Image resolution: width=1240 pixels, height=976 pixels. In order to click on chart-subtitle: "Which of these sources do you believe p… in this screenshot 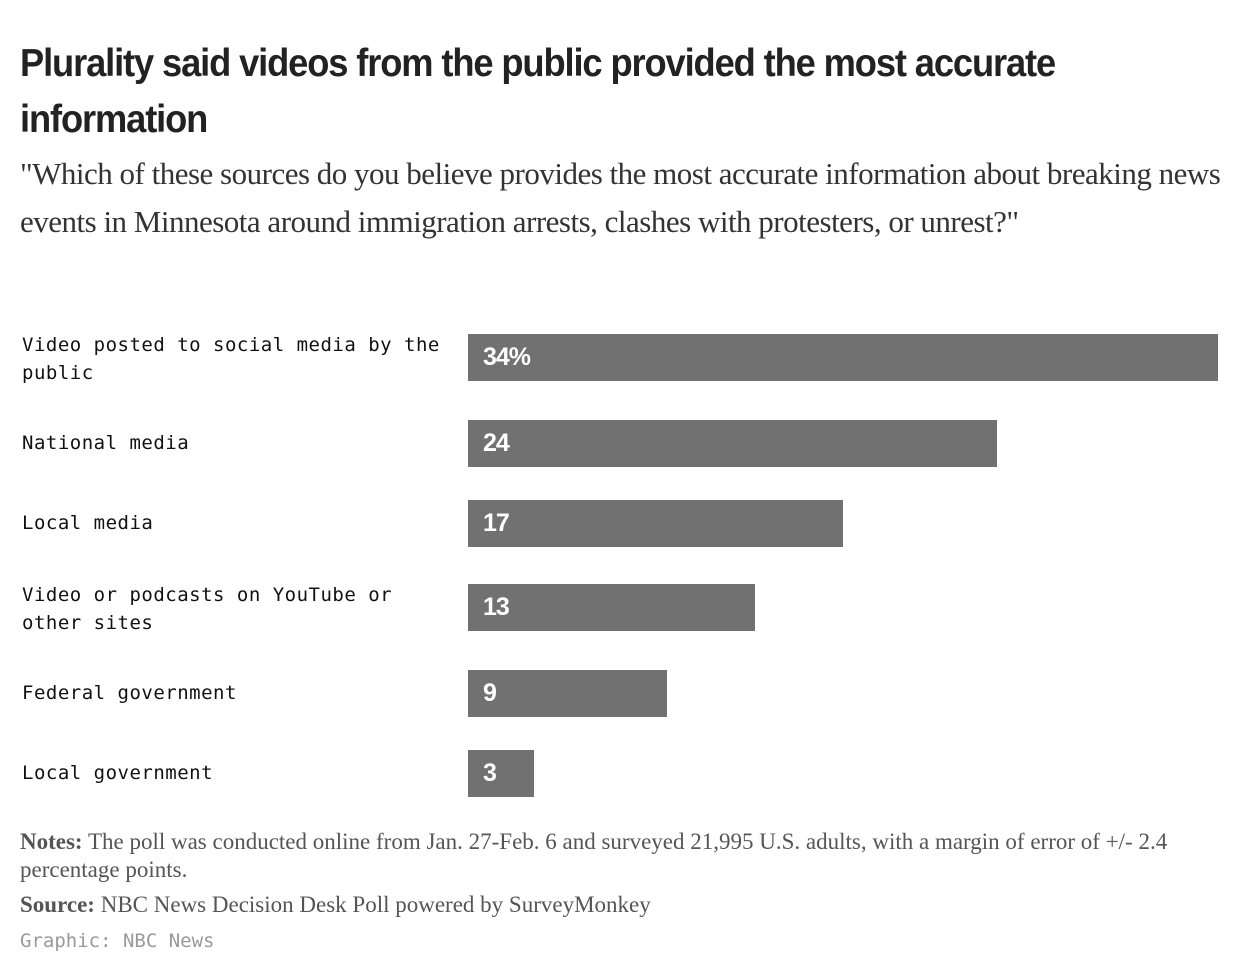, I will do `click(620, 197)`.